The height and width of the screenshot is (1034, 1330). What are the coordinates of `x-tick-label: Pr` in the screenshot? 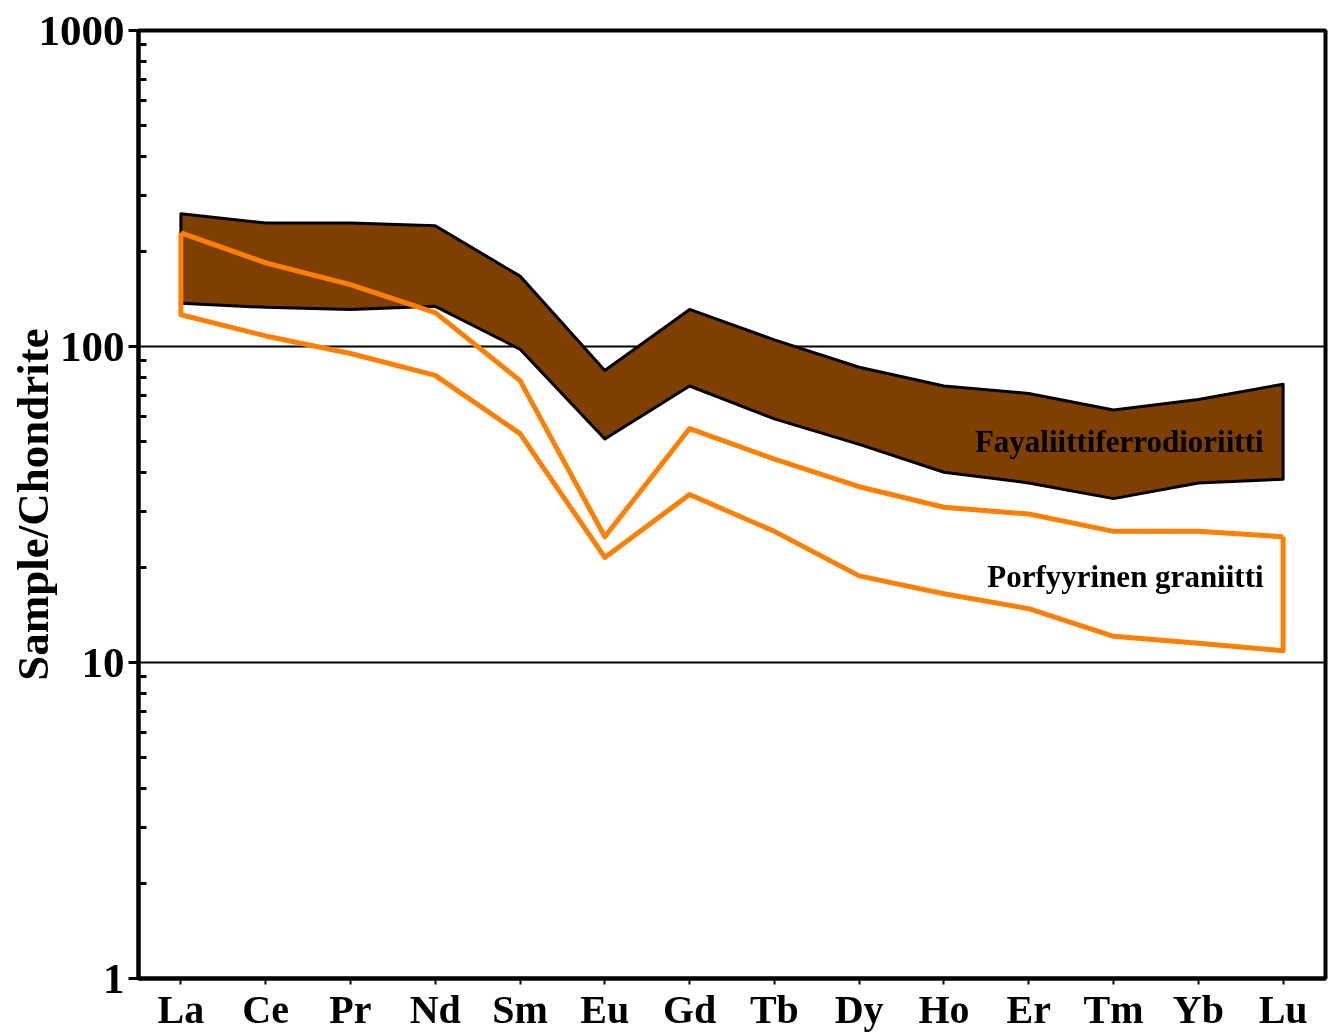 It's located at (350, 1009).